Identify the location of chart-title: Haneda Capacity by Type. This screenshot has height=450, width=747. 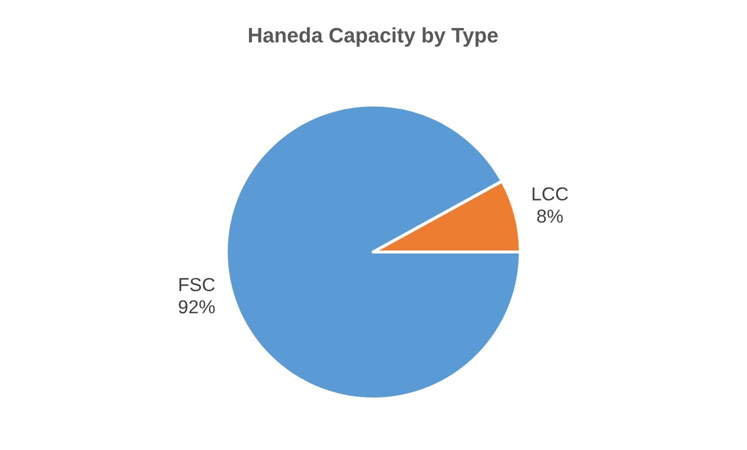
(373, 37).